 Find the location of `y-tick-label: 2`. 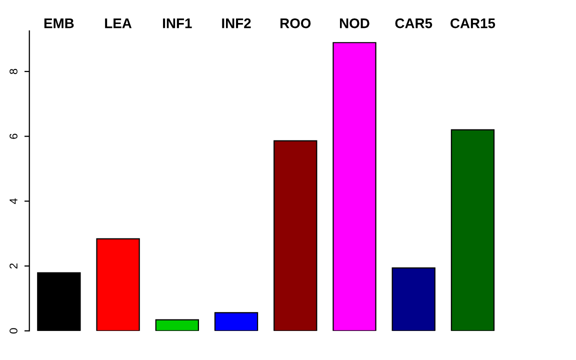

y-tick-label: 2 is located at coordinates (14, 266).